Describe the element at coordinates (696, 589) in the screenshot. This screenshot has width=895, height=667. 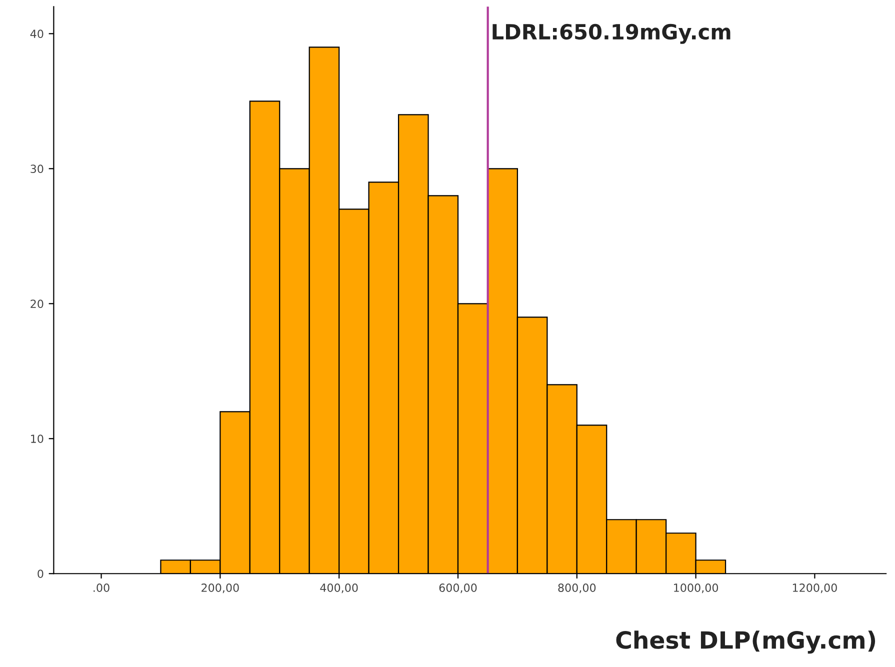
I see `x-tick-label: 1000,00` at that location.